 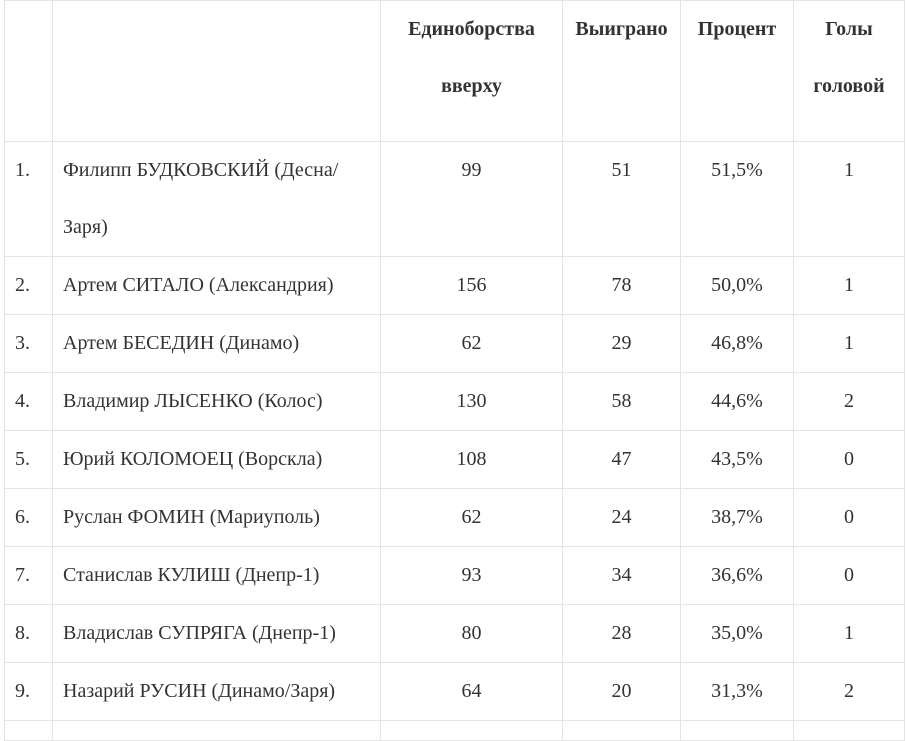 I want to click on header-duels: Единоборства вверху, so click(x=471, y=71).